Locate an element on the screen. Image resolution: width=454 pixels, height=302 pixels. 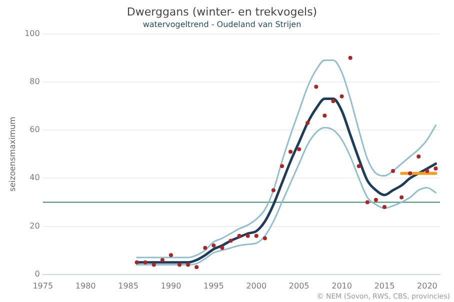
chart-subtitle: watervogeltrend - Oudeland van Strijen is located at coordinates (222, 25).